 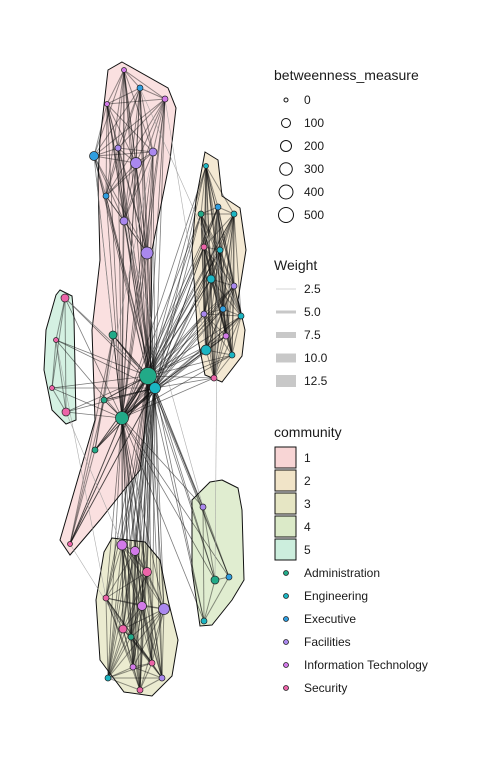 I want to click on weight-label-0: 2.5, so click(x=312, y=289).